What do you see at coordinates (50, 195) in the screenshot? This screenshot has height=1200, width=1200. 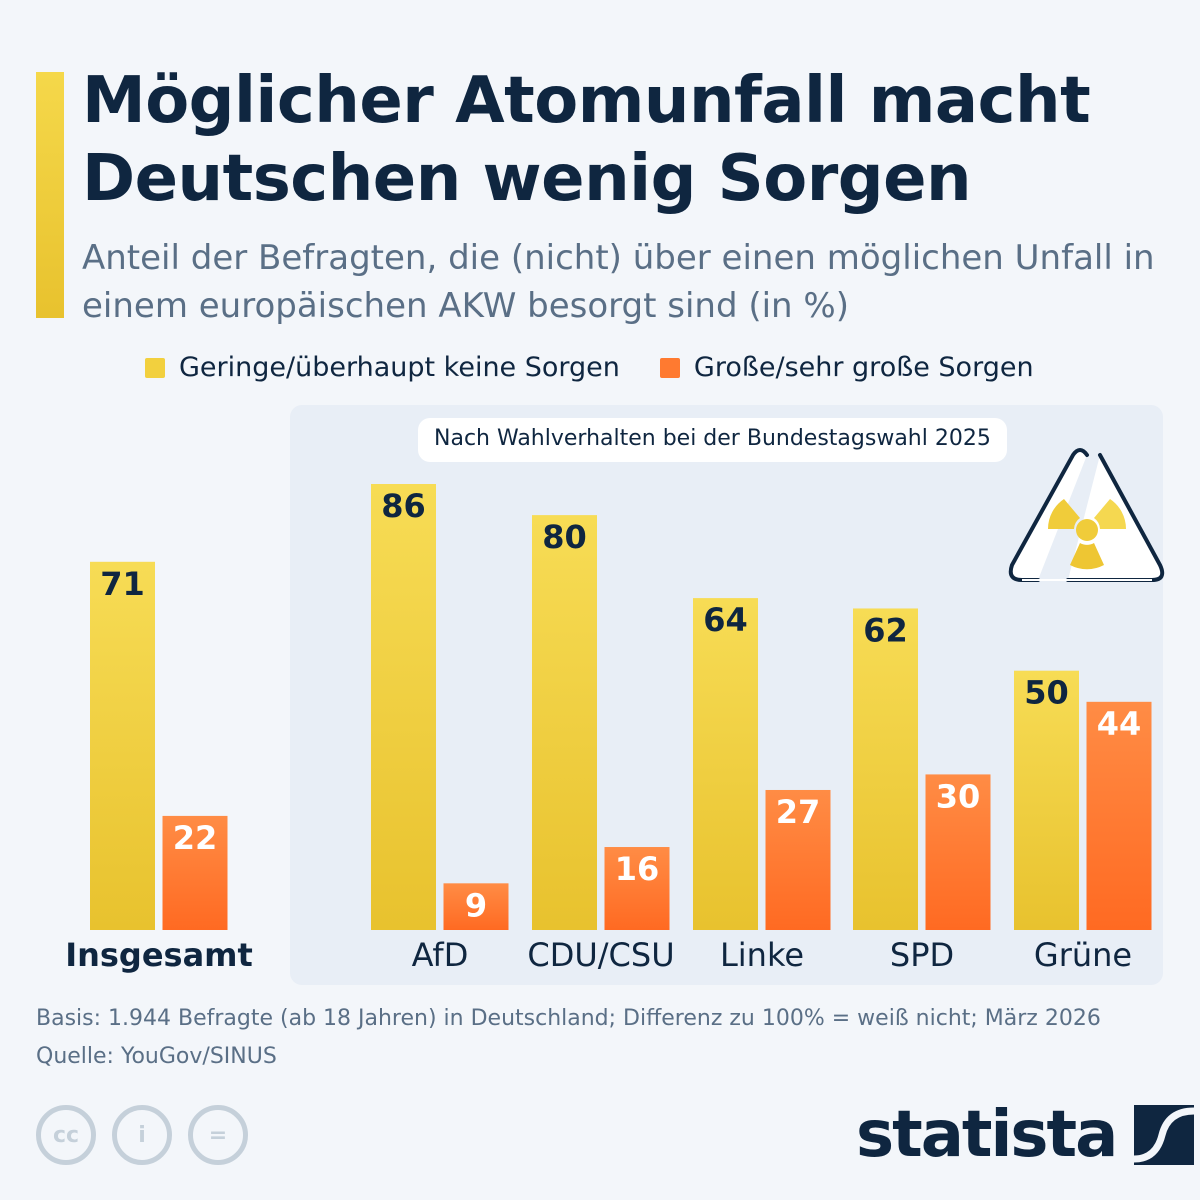 I see `title-accent-bar` at bounding box center [50, 195].